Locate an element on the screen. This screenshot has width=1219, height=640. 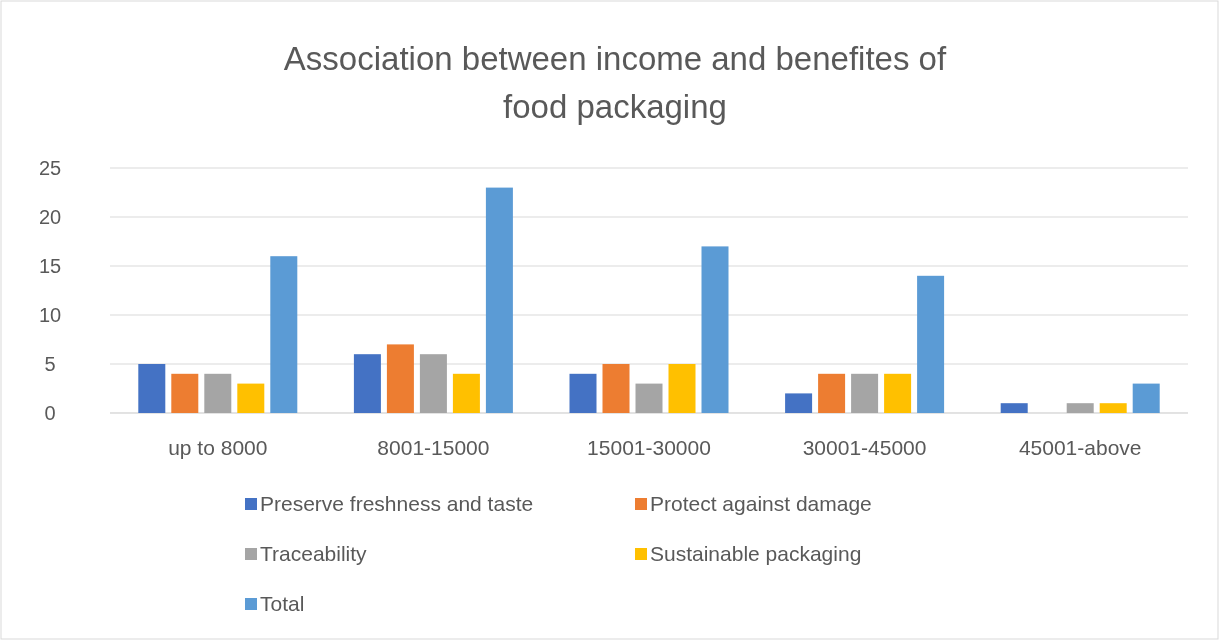
y-tick-label: 15 is located at coordinates (50, 266).